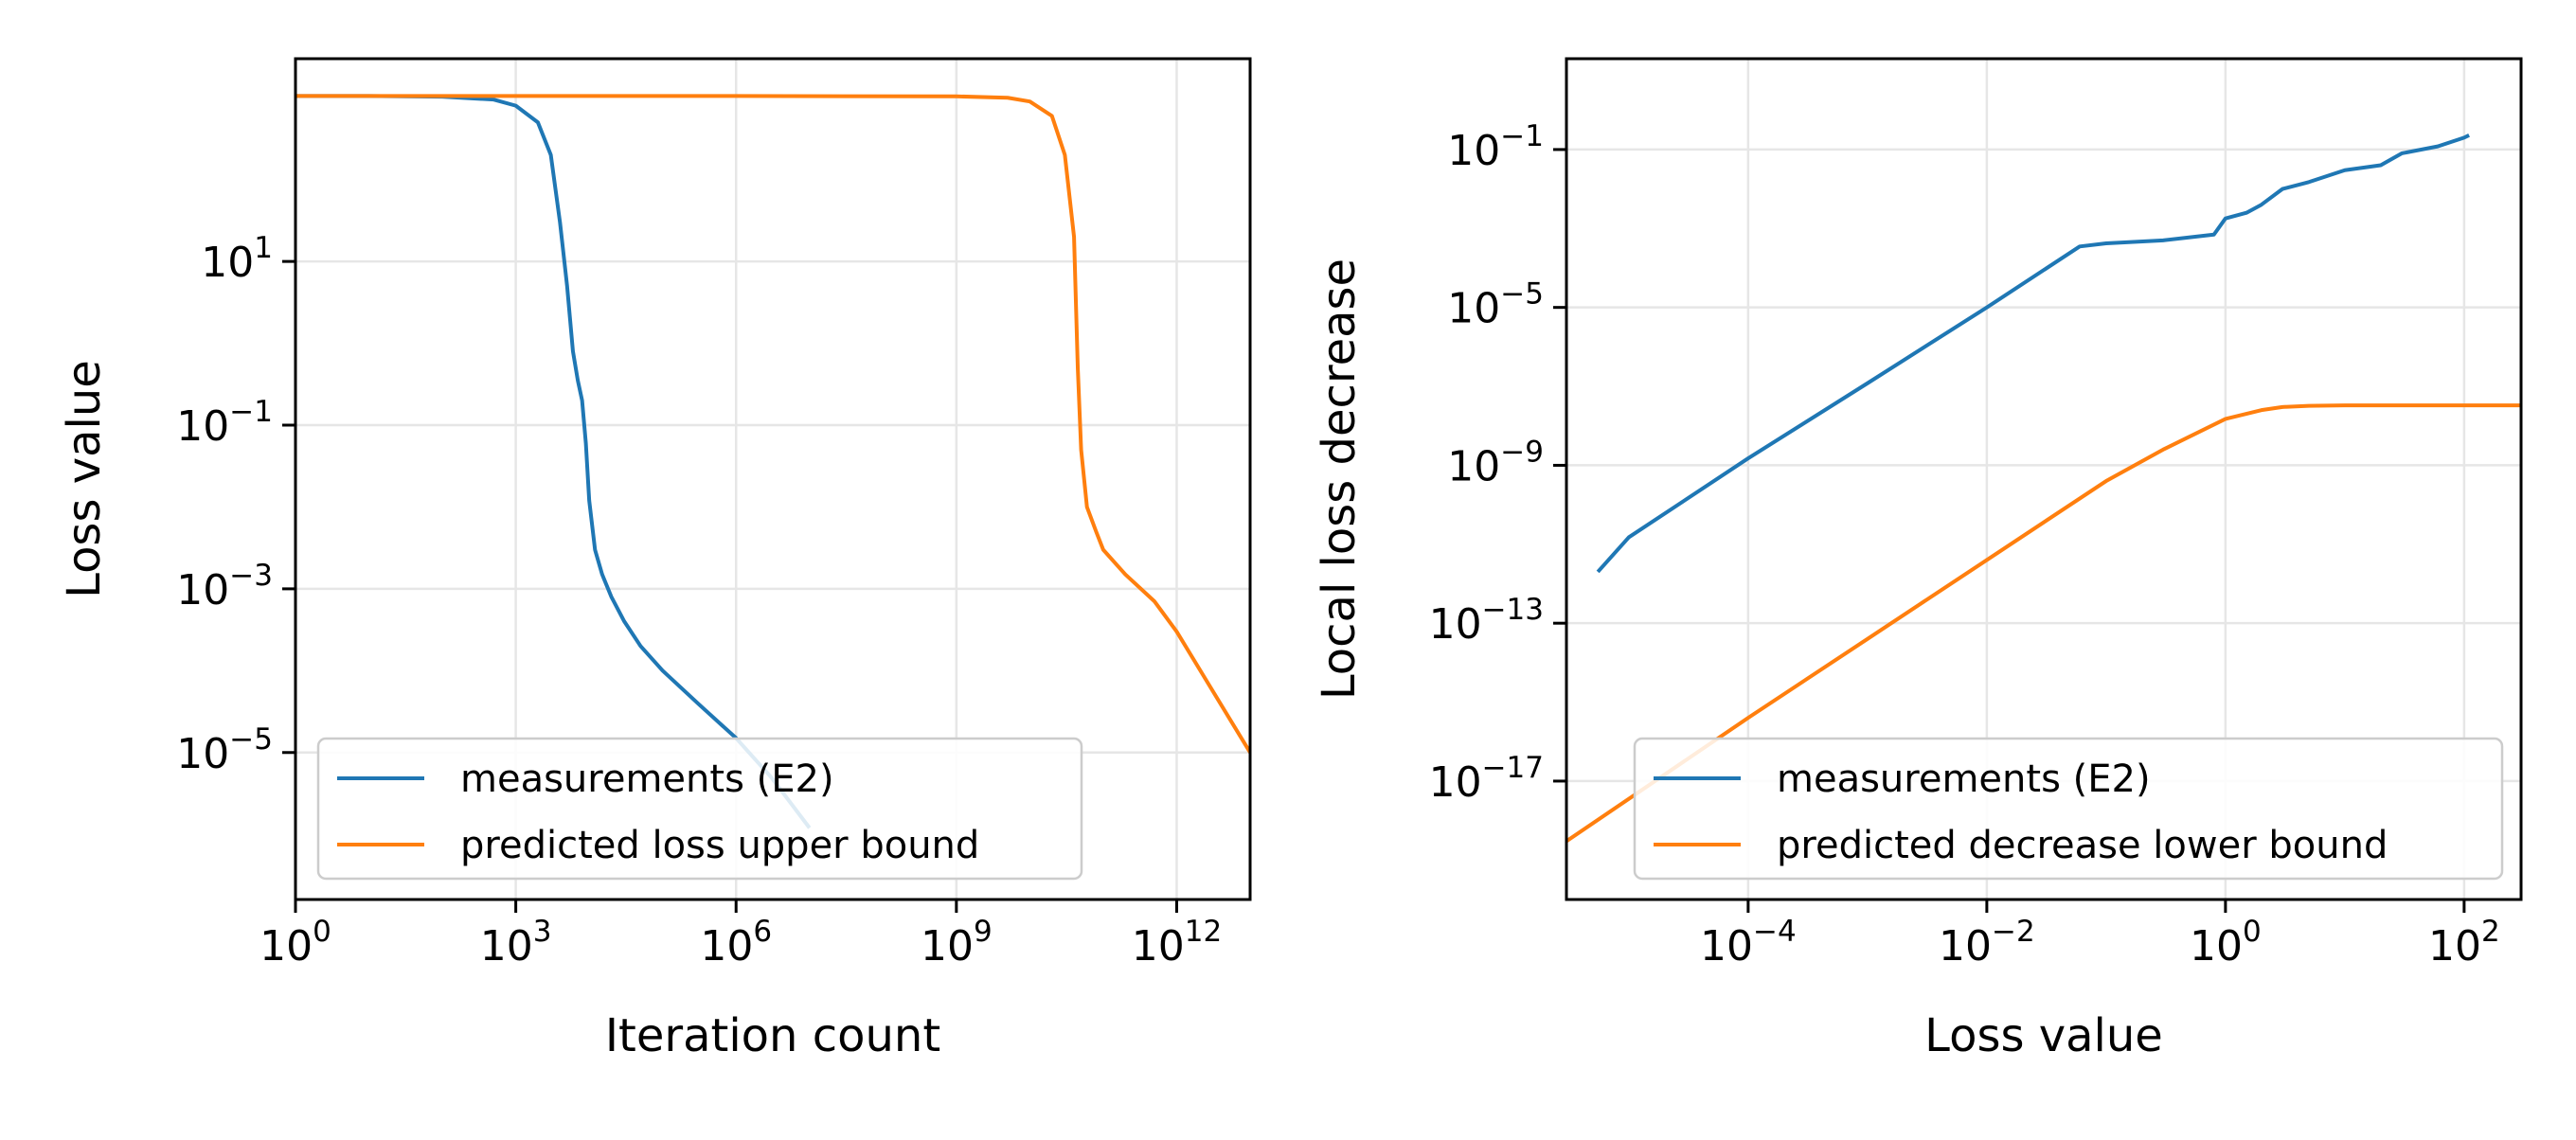  I want to click on x-axis-label: Loss value, so click(2043, 1035).